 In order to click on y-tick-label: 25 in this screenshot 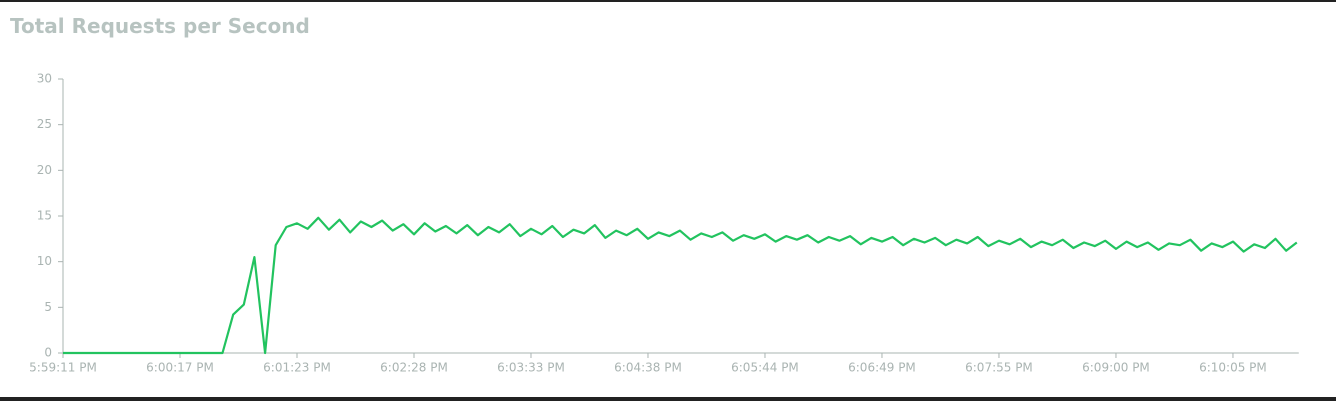, I will do `click(44, 124)`.